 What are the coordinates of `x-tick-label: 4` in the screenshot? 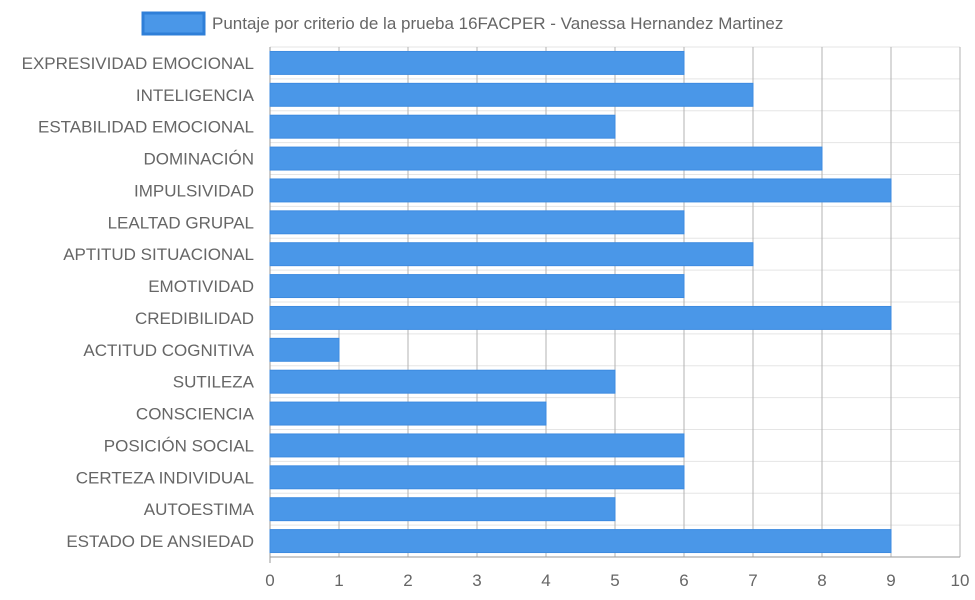 It's located at (545, 580).